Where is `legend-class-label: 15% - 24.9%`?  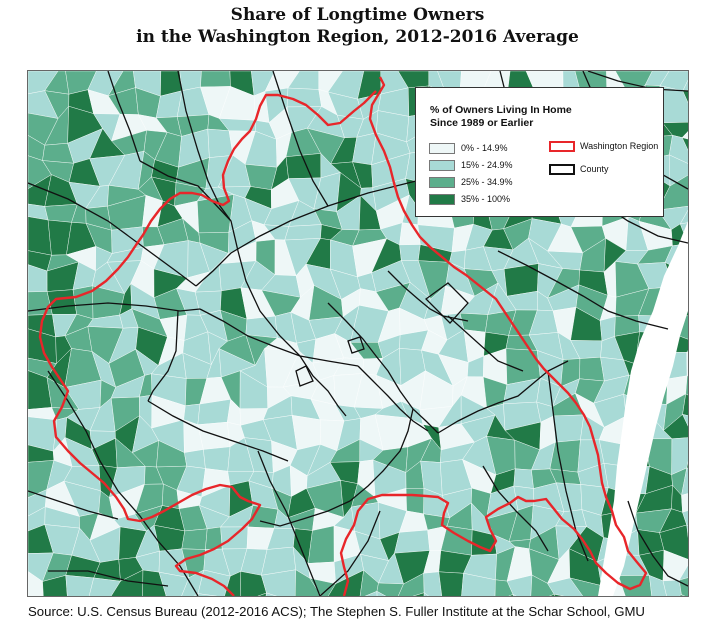
legend-class-label: 15% - 24.9% is located at coordinates (487, 165).